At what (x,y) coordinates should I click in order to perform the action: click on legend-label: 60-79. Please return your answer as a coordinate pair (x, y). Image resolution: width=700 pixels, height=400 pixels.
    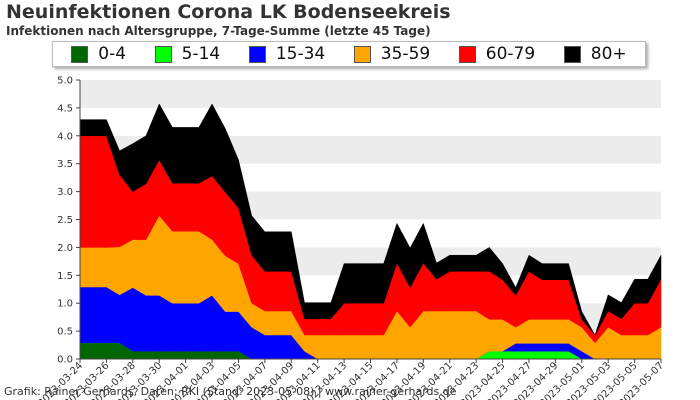
    Looking at the image, I should click on (510, 54).